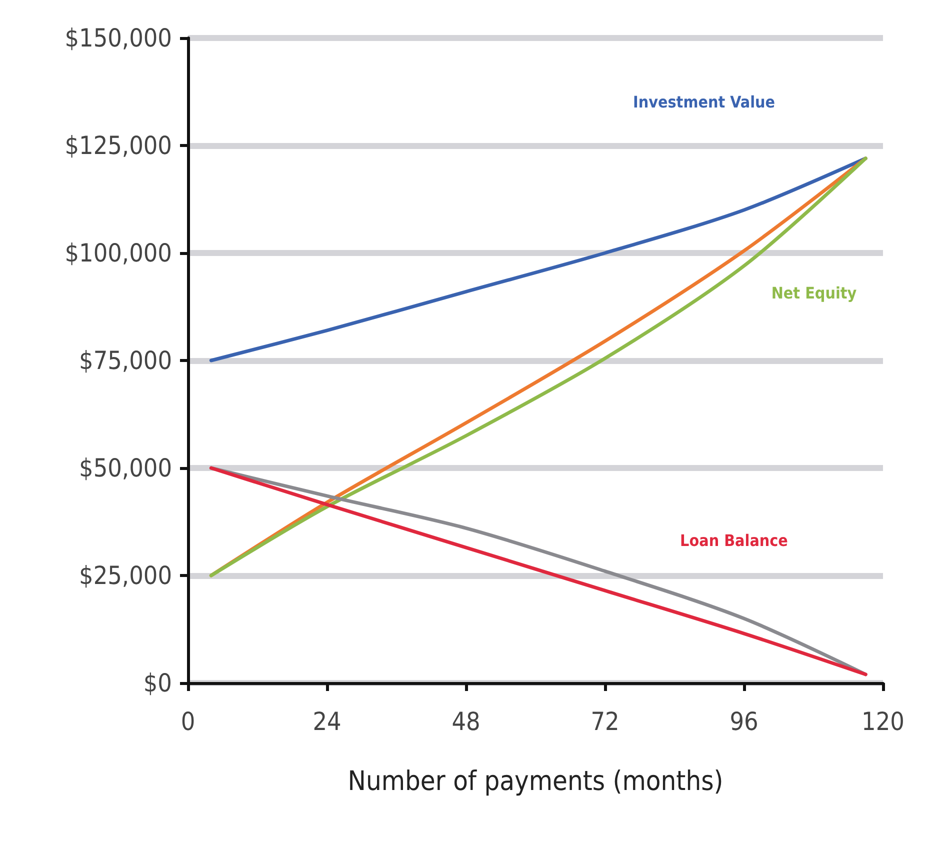 The width and height of the screenshot is (935, 865). What do you see at coordinates (883, 721) in the screenshot?
I see `x-tick-label: 120` at bounding box center [883, 721].